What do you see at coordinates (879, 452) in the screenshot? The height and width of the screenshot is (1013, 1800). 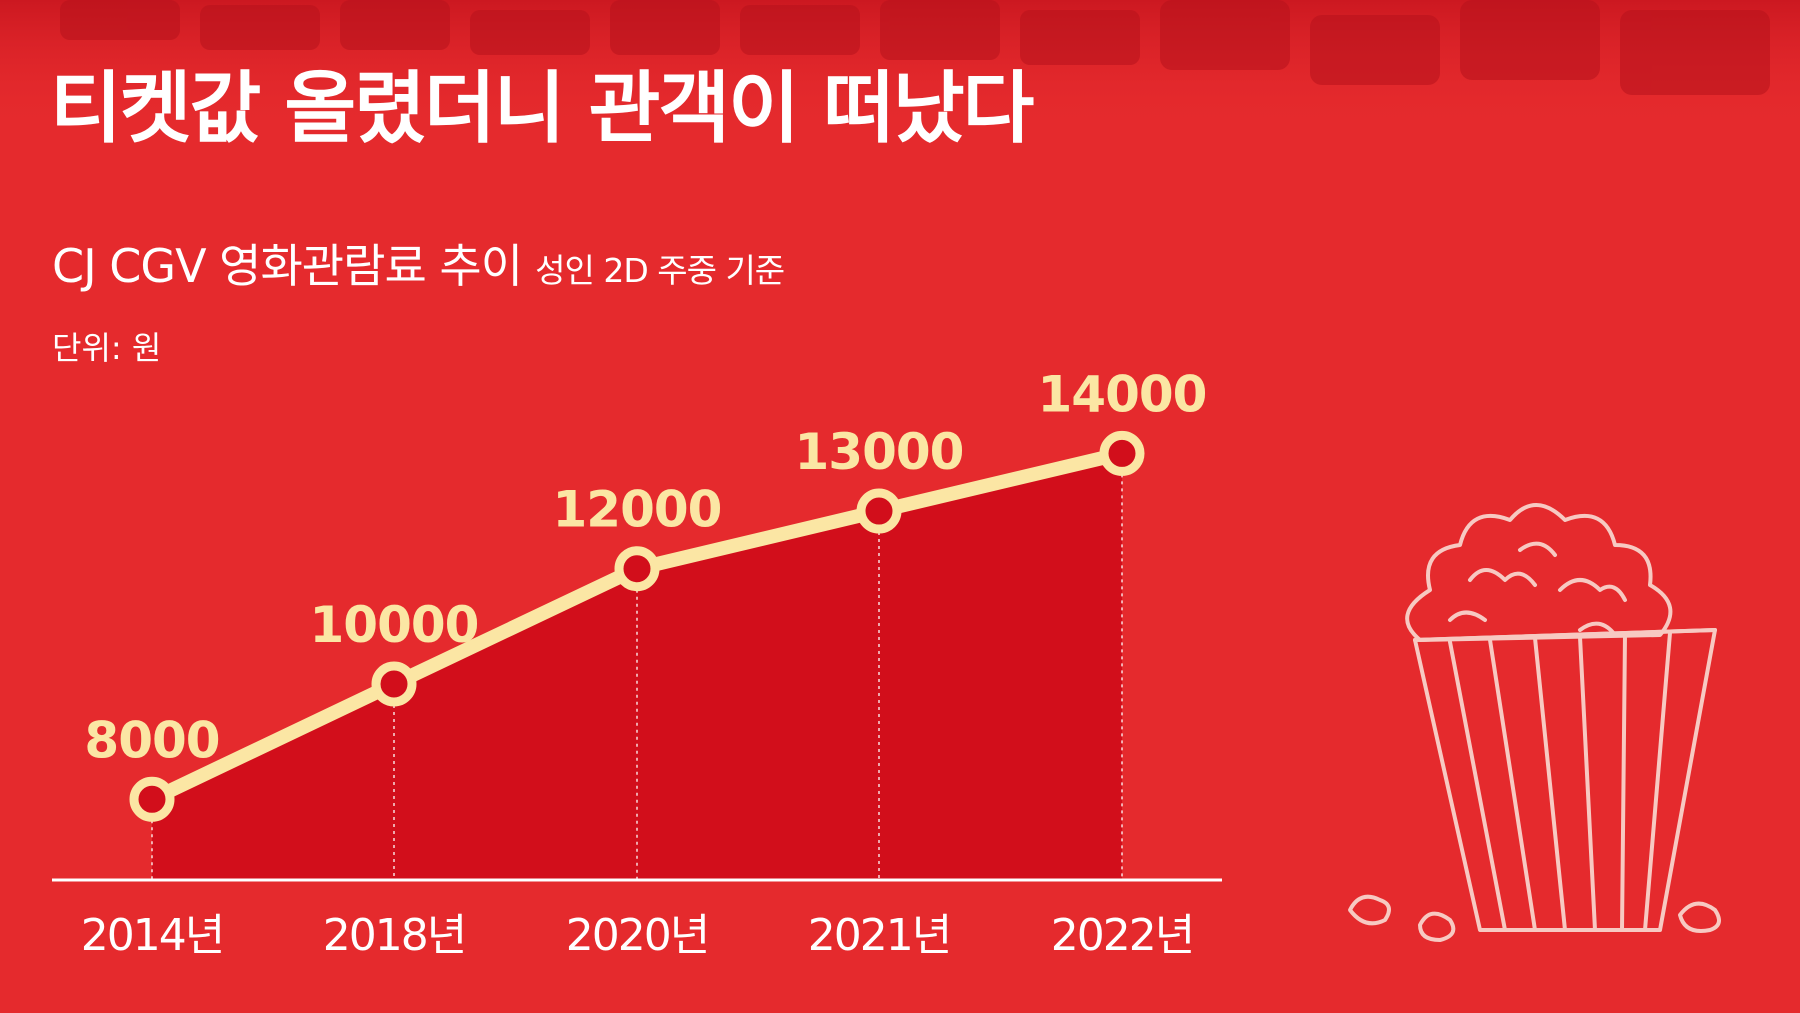 I see `data-label-3: 13000` at bounding box center [879, 452].